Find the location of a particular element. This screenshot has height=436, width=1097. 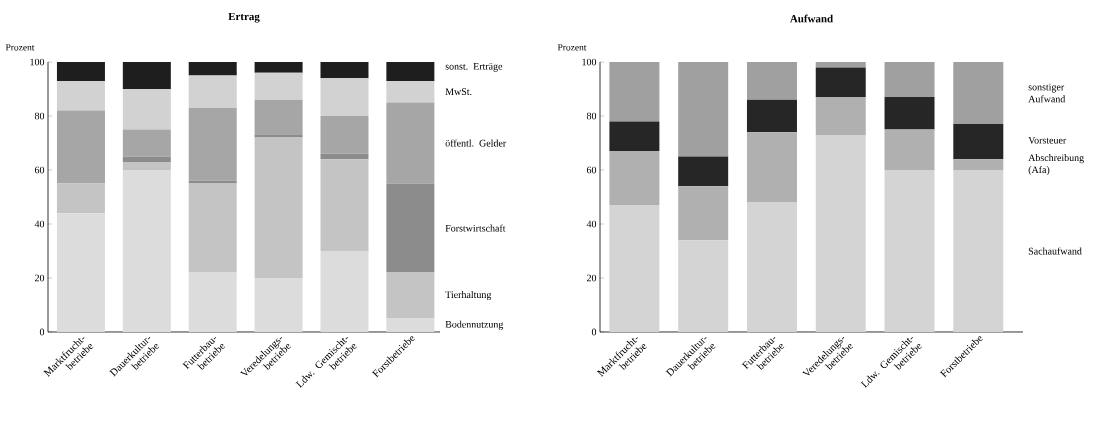

series-label: Bodennutzung is located at coordinates (474, 325).